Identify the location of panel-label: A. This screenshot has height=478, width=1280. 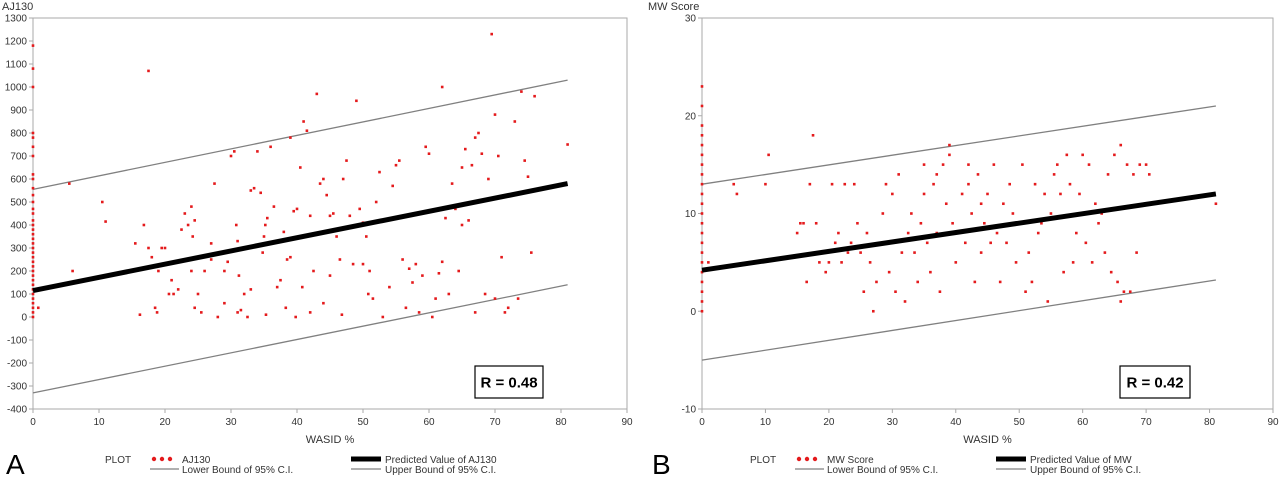
(15, 463).